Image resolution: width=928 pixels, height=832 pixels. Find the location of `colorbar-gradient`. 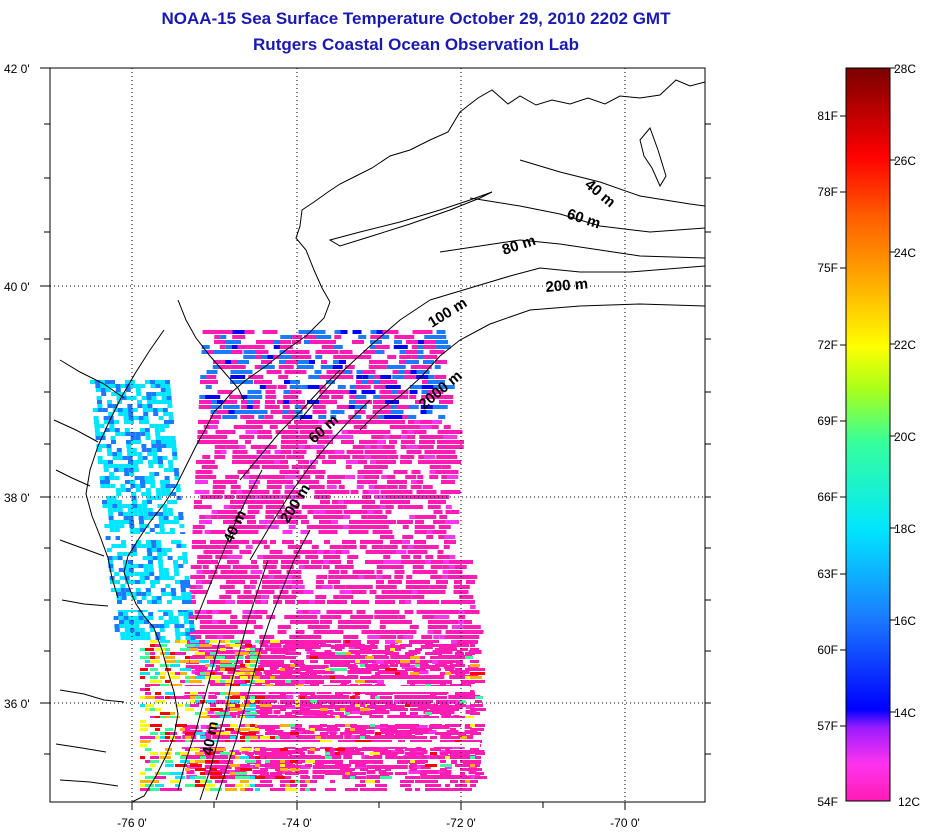

colorbar-gradient is located at coordinates (868, 434).